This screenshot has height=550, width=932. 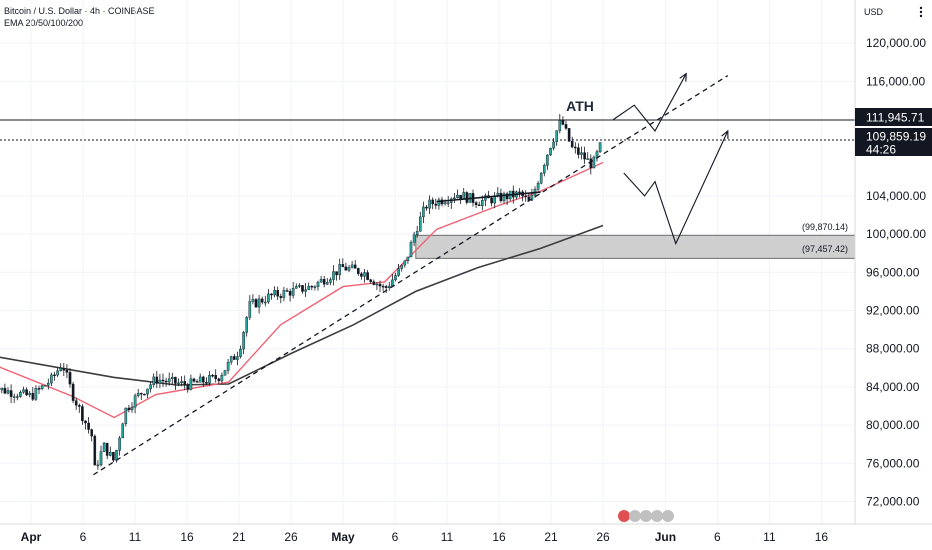 What do you see at coordinates (896, 137) in the screenshot?
I see `last-price-badge-text: 109,859.19` at bounding box center [896, 137].